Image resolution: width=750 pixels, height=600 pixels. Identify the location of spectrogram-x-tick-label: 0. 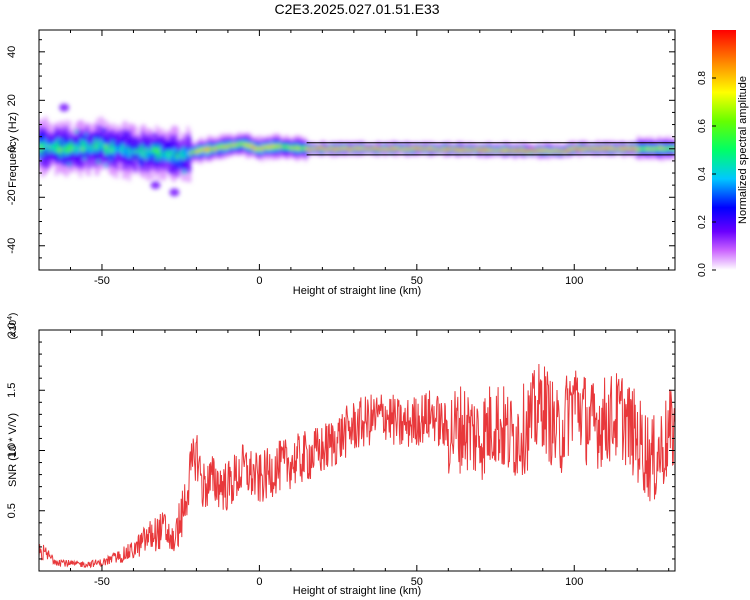
(259, 281).